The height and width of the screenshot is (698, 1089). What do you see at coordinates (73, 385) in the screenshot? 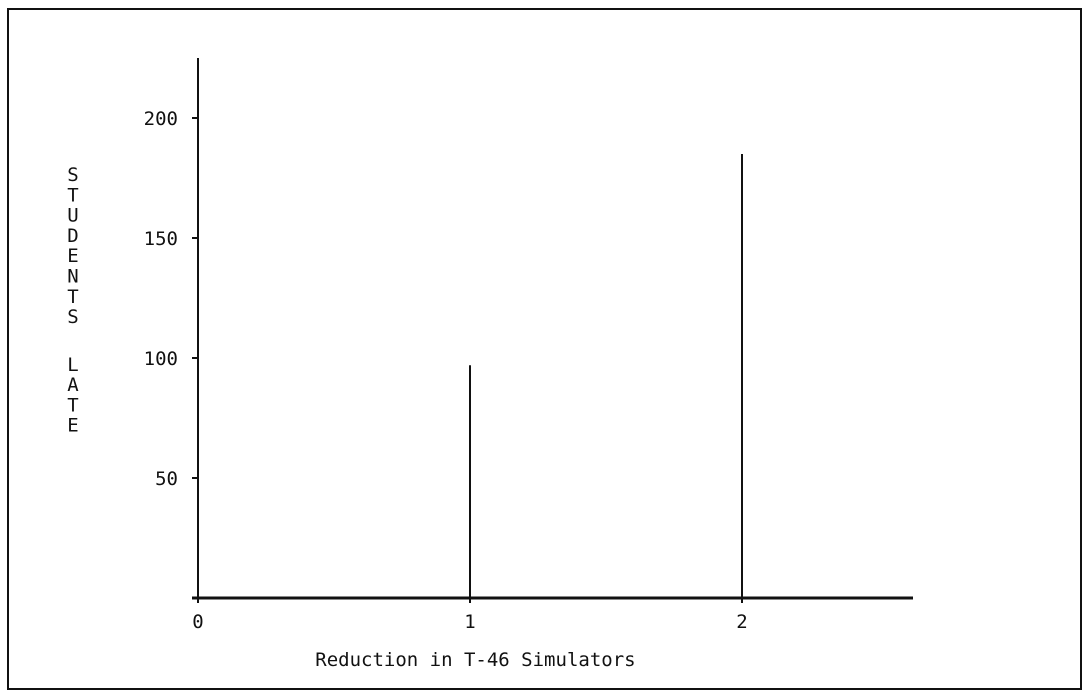
I see `y-axis-label-letter: A` at bounding box center [73, 385].